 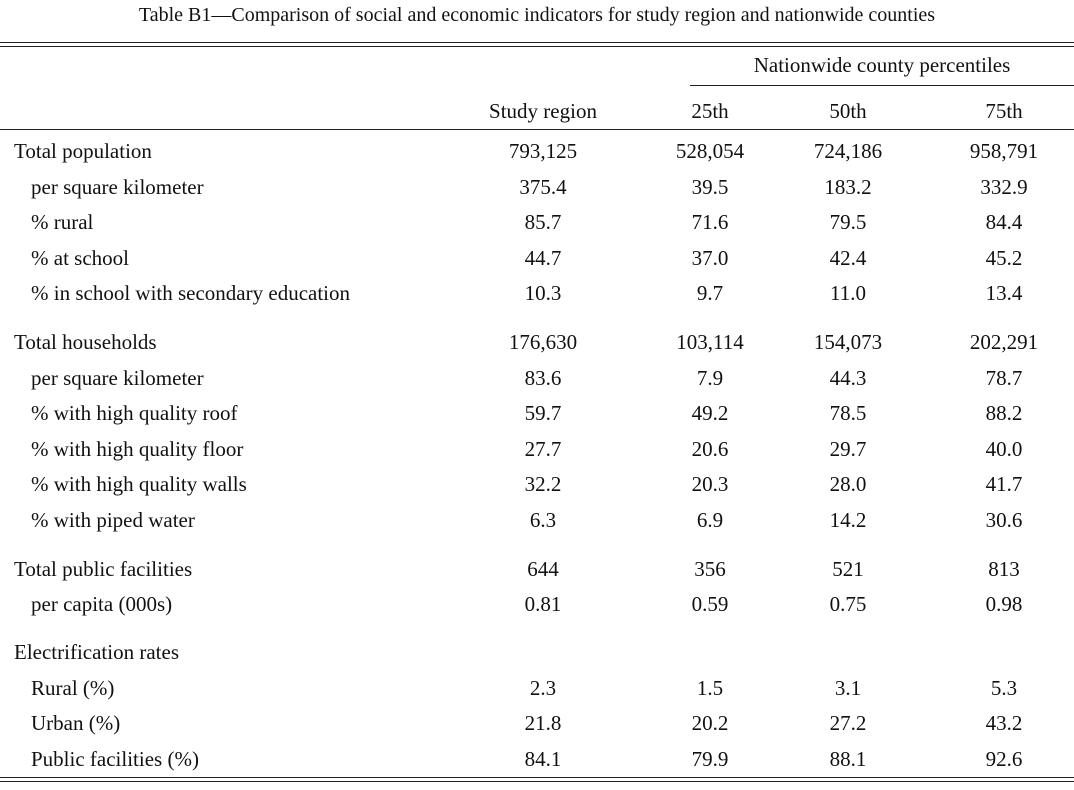 What do you see at coordinates (1004, 759) in the screenshot?
I see `cell-p75: 92.6` at bounding box center [1004, 759].